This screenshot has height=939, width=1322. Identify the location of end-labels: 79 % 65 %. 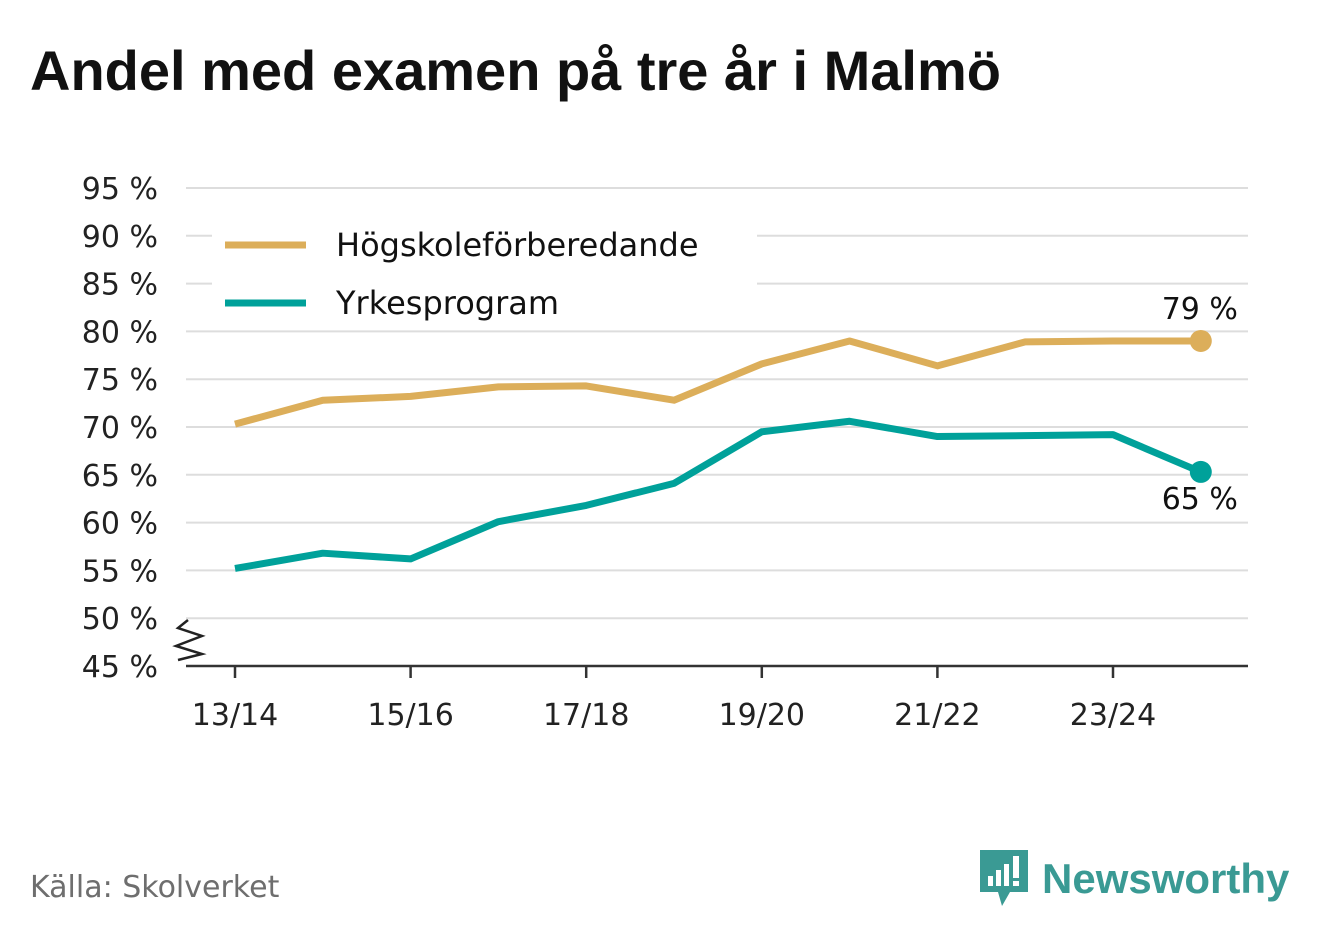
(1200, 404).